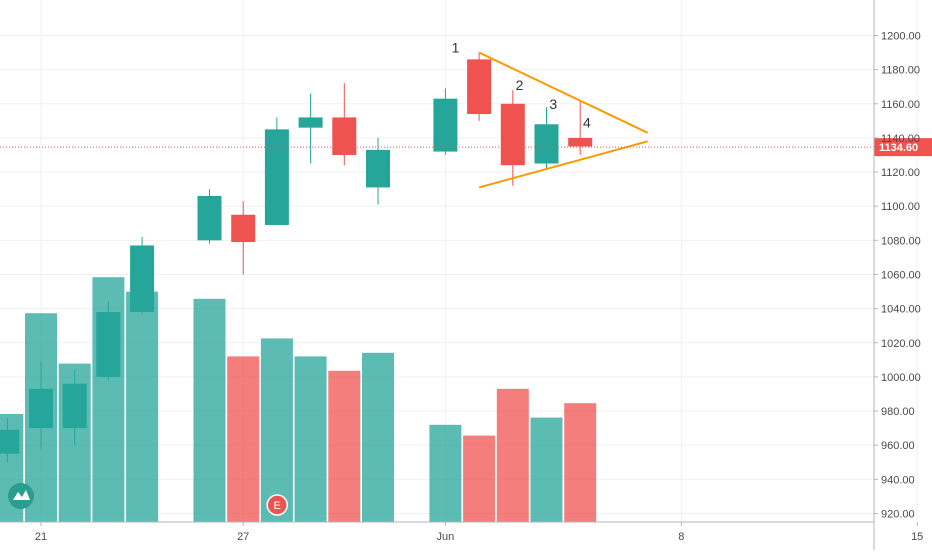 The height and width of the screenshot is (555, 932). What do you see at coordinates (901, 310) in the screenshot?
I see `y-tick-label: 1040.00` at bounding box center [901, 310].